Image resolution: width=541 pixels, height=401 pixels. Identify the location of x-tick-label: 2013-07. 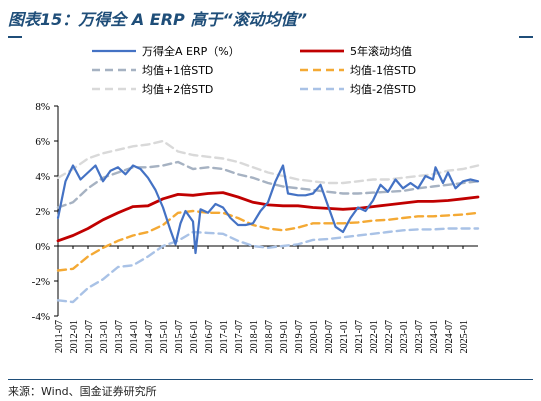
(119, 336).